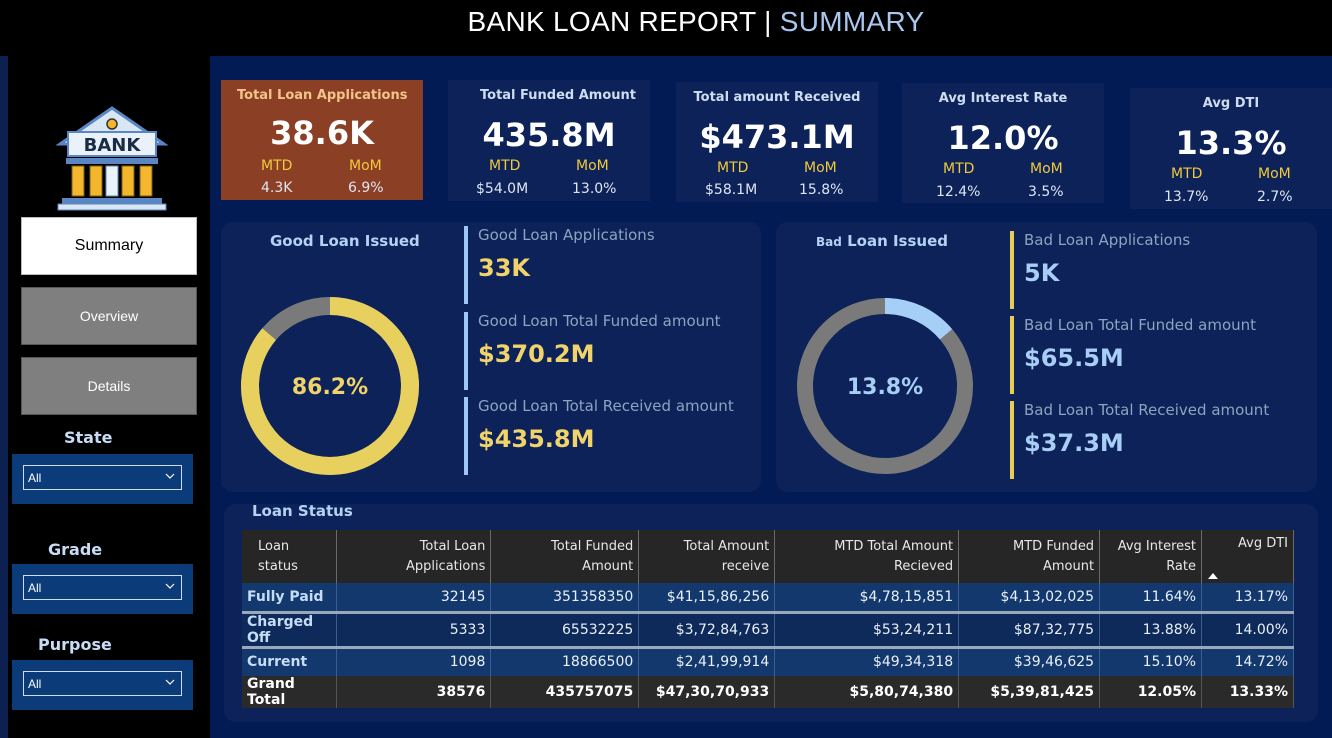 The image size is (1332, 738). What do you see at coordinates (102, 683) in the screenshot?
I see `purpose-dropdown: All` at bounding box center [102, 683].